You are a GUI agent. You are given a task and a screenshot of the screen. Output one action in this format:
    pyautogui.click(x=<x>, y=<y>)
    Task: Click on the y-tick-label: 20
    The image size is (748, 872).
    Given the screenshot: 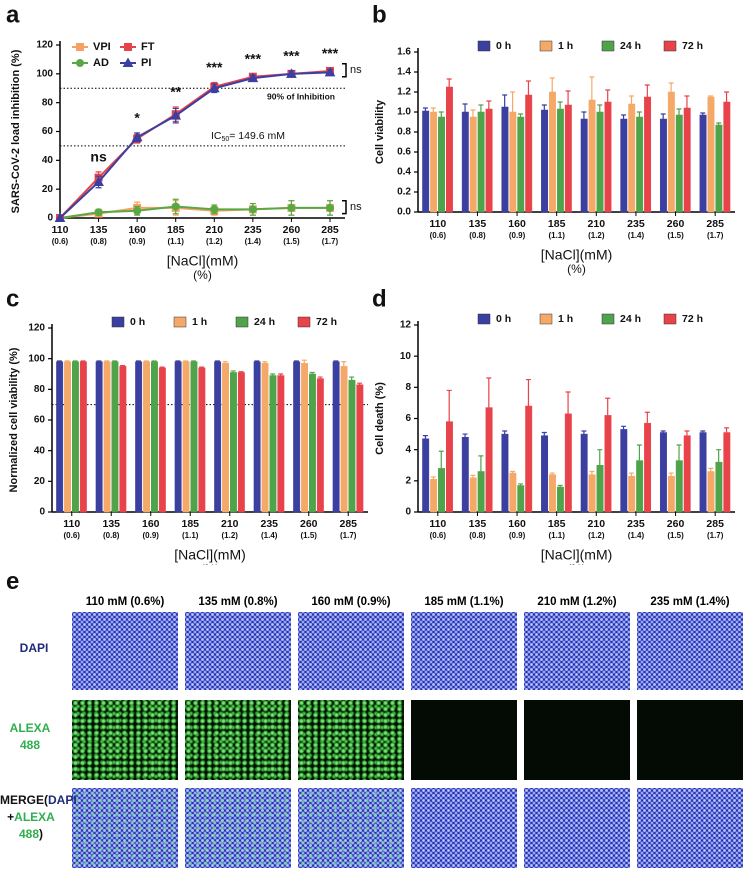 What is the action you would take?
    pyautogui.click(x=48, y=189)
    